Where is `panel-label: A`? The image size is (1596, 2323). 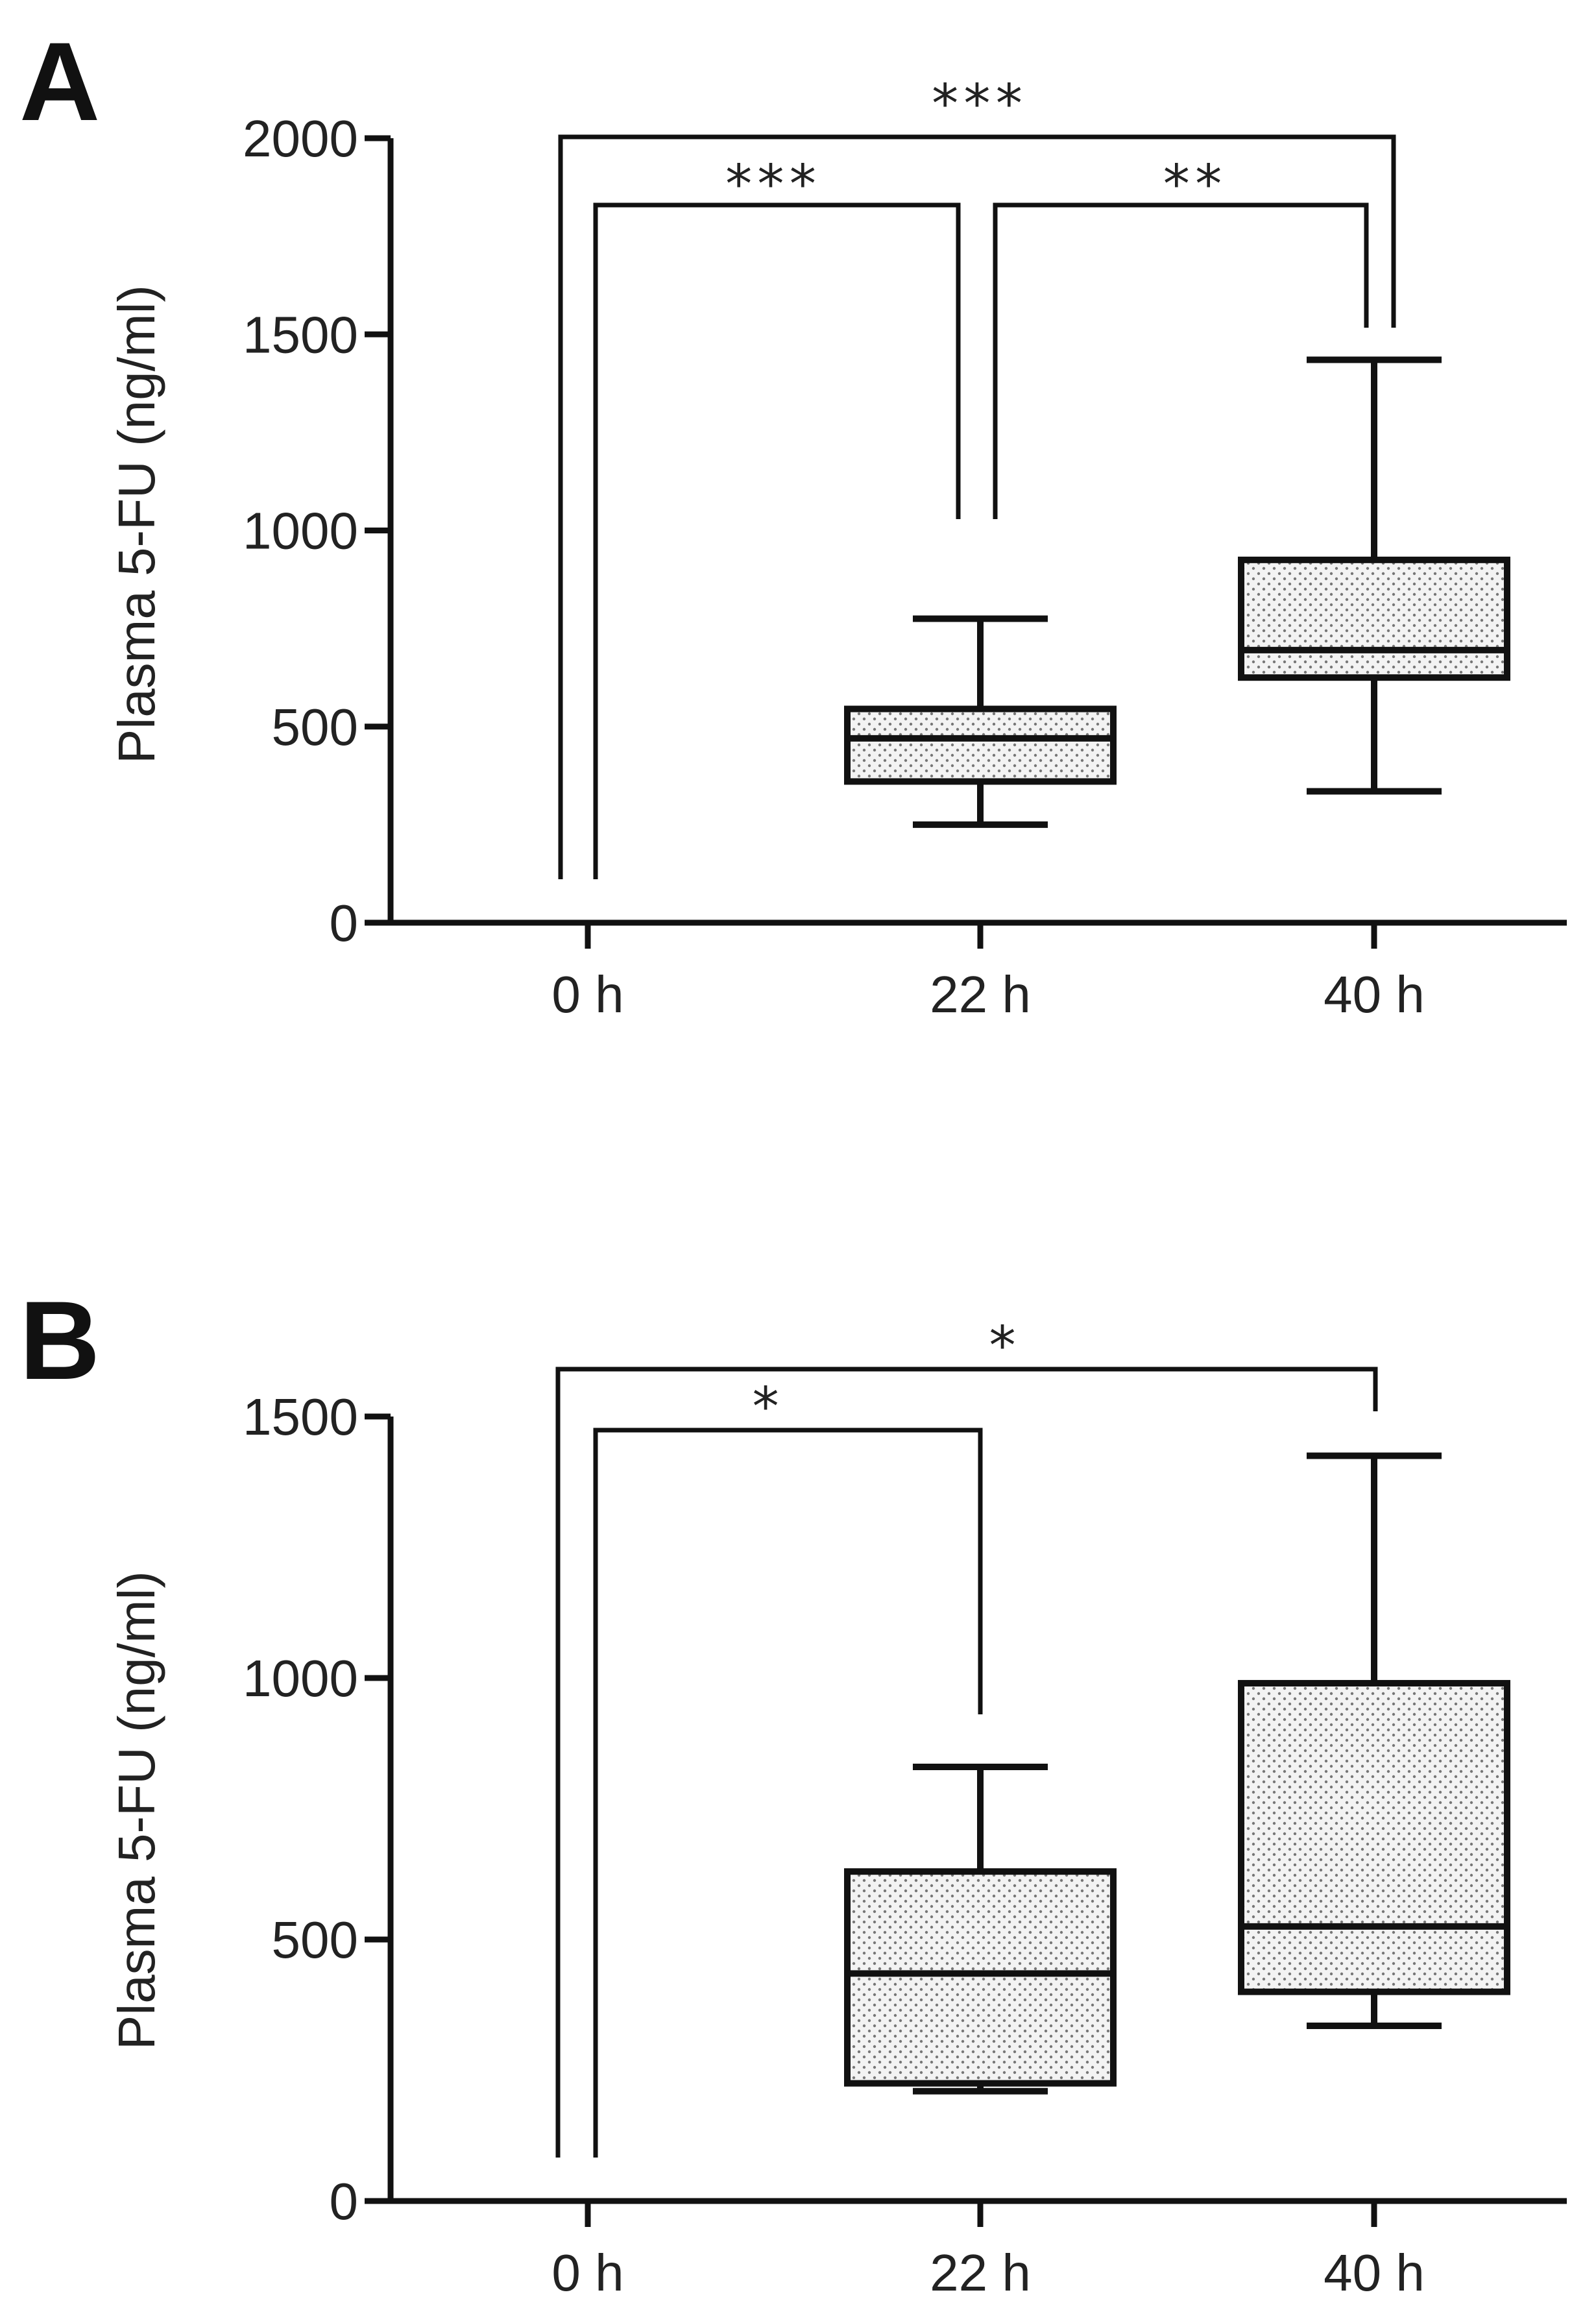
panel-label: A is located at coordinates (59, 81).